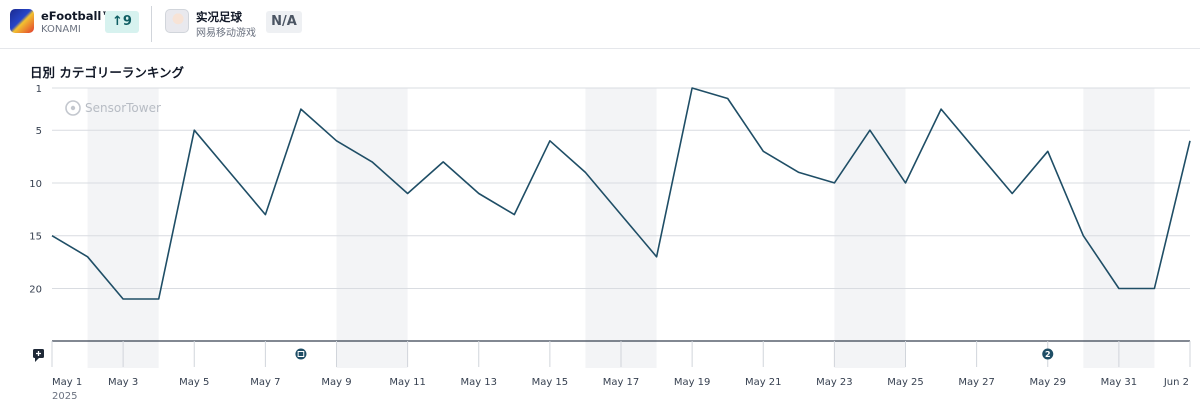 This screenshot has width=1200, height=406. Describe the element at coordinates (834, 382) in the screenshot. I see `x-tick-label: May 23` at that location.